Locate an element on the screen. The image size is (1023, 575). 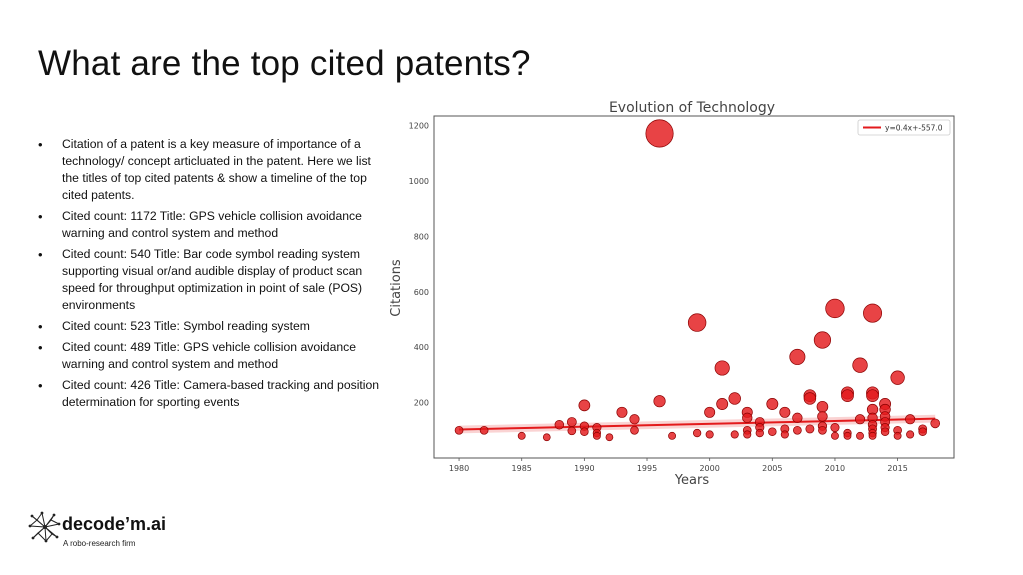
x-tick-label: 1980 is located at coordinates (459, 468).